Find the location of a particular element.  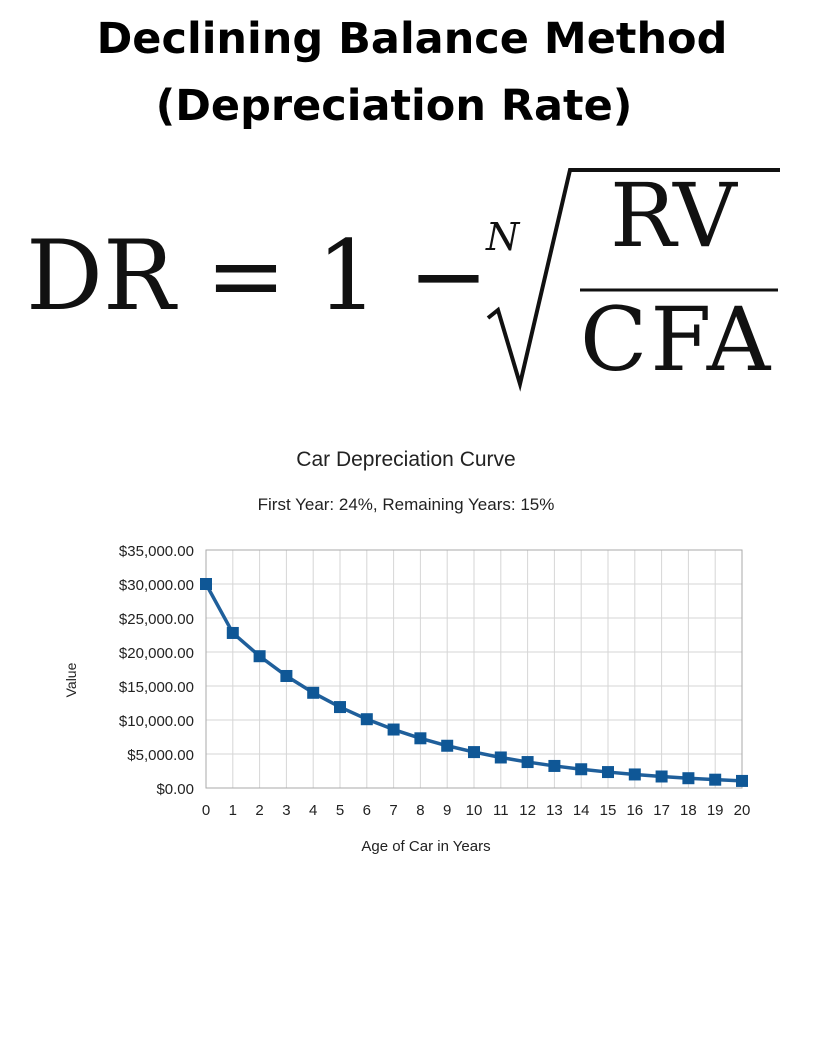

y-tick-label: $5,000.00 is located at coordinates (160, 755).